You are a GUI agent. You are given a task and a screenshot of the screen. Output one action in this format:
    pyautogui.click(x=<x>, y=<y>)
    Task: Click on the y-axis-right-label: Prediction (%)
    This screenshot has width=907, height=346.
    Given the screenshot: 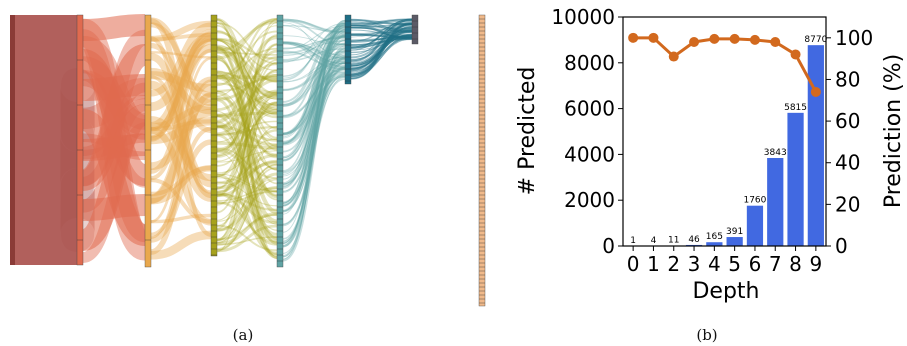 What is the action you would take?
    pyautogui.click(x=893, y=131)
    